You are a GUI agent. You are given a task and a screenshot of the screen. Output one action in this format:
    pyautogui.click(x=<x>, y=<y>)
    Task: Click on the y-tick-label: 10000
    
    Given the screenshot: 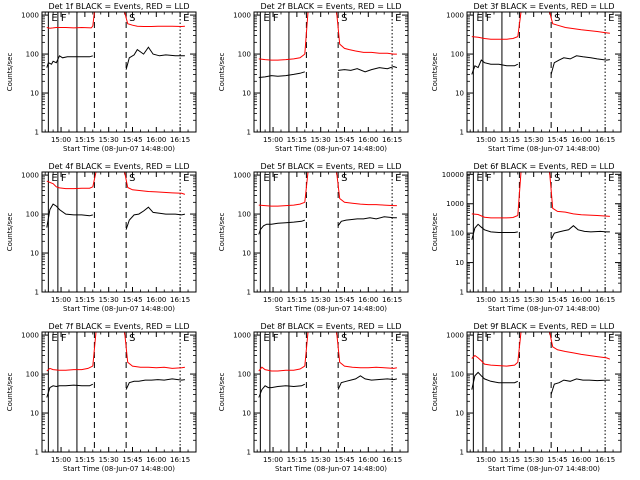 What is the action you would take?
    pyautogui.click(x=453, y=175)
    